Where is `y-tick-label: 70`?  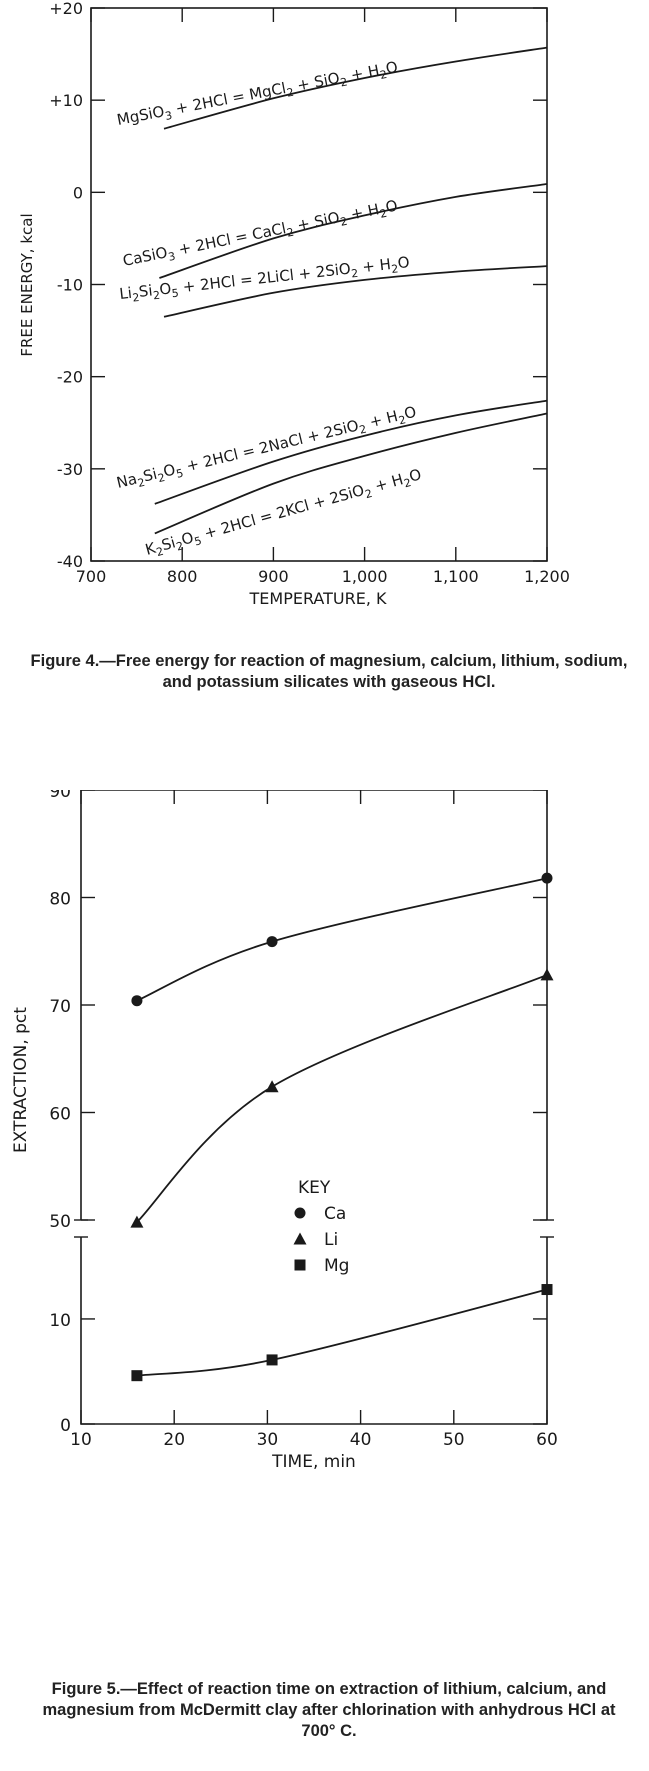
y-tick-label: 70 is located at coordinates (60, 1007).